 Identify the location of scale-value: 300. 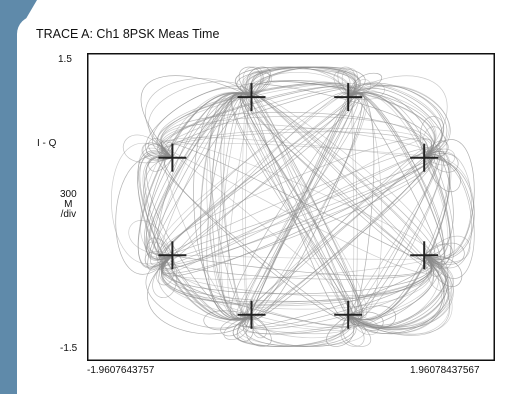
(68, 194).